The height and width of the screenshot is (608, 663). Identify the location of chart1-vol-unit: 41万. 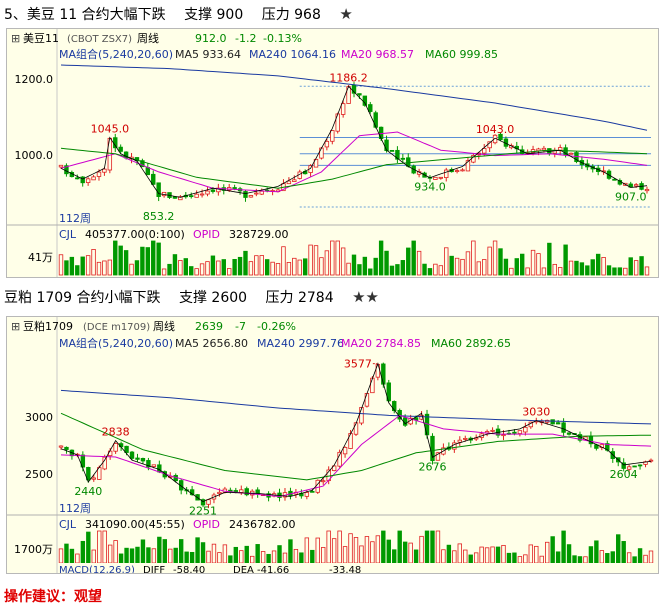
(40, 257).